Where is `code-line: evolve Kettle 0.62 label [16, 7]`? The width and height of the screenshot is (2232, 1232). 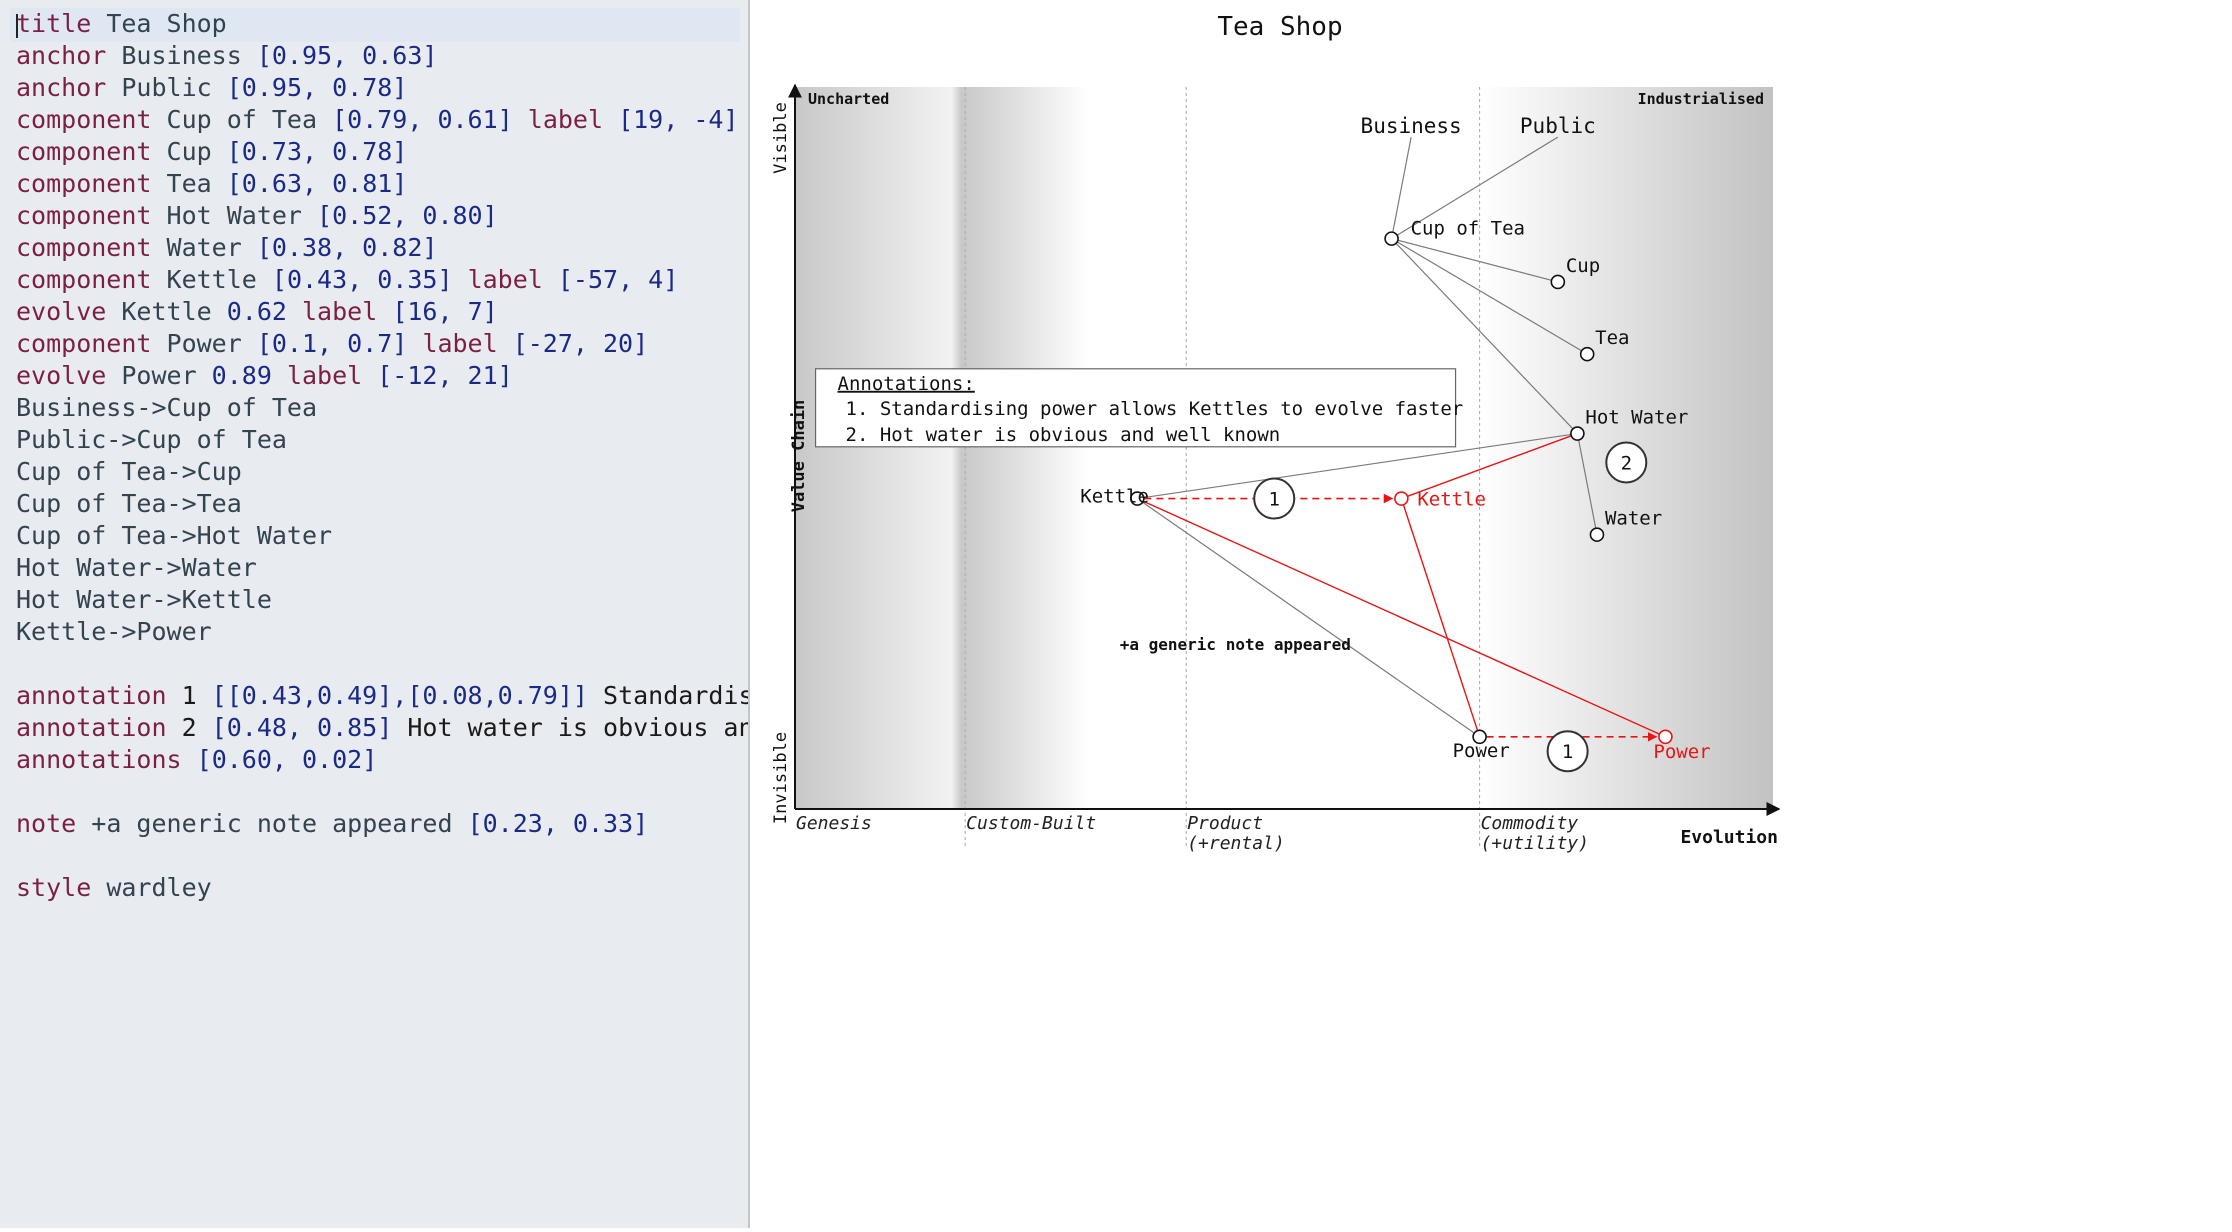 code-line: evolve Kettle 0.62 label [16, 7] is located at coordinates (382, 312).